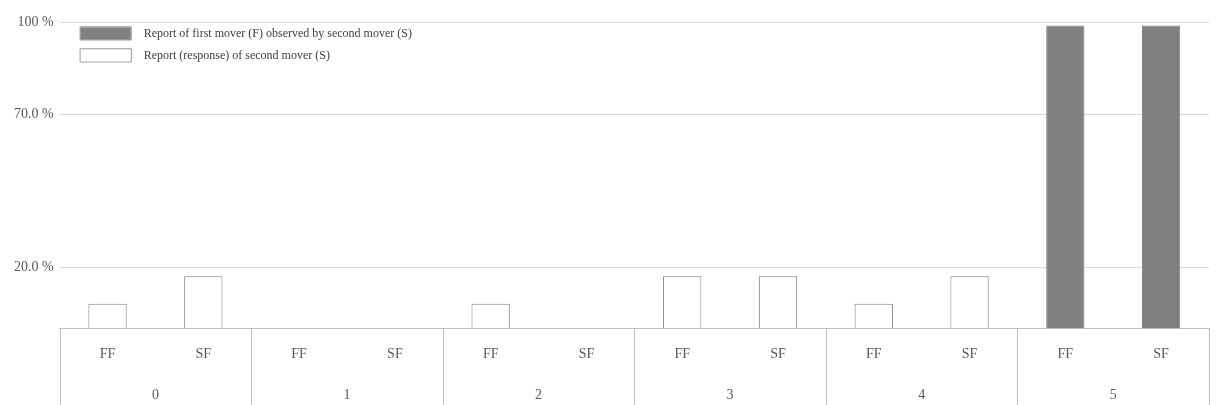 Image resolution: width=1221 pixels, height=405 pixels. Describe the element at coordinates (33, 266) in the screenshot. I see `y-tick-label: 20.0 %` at that location.